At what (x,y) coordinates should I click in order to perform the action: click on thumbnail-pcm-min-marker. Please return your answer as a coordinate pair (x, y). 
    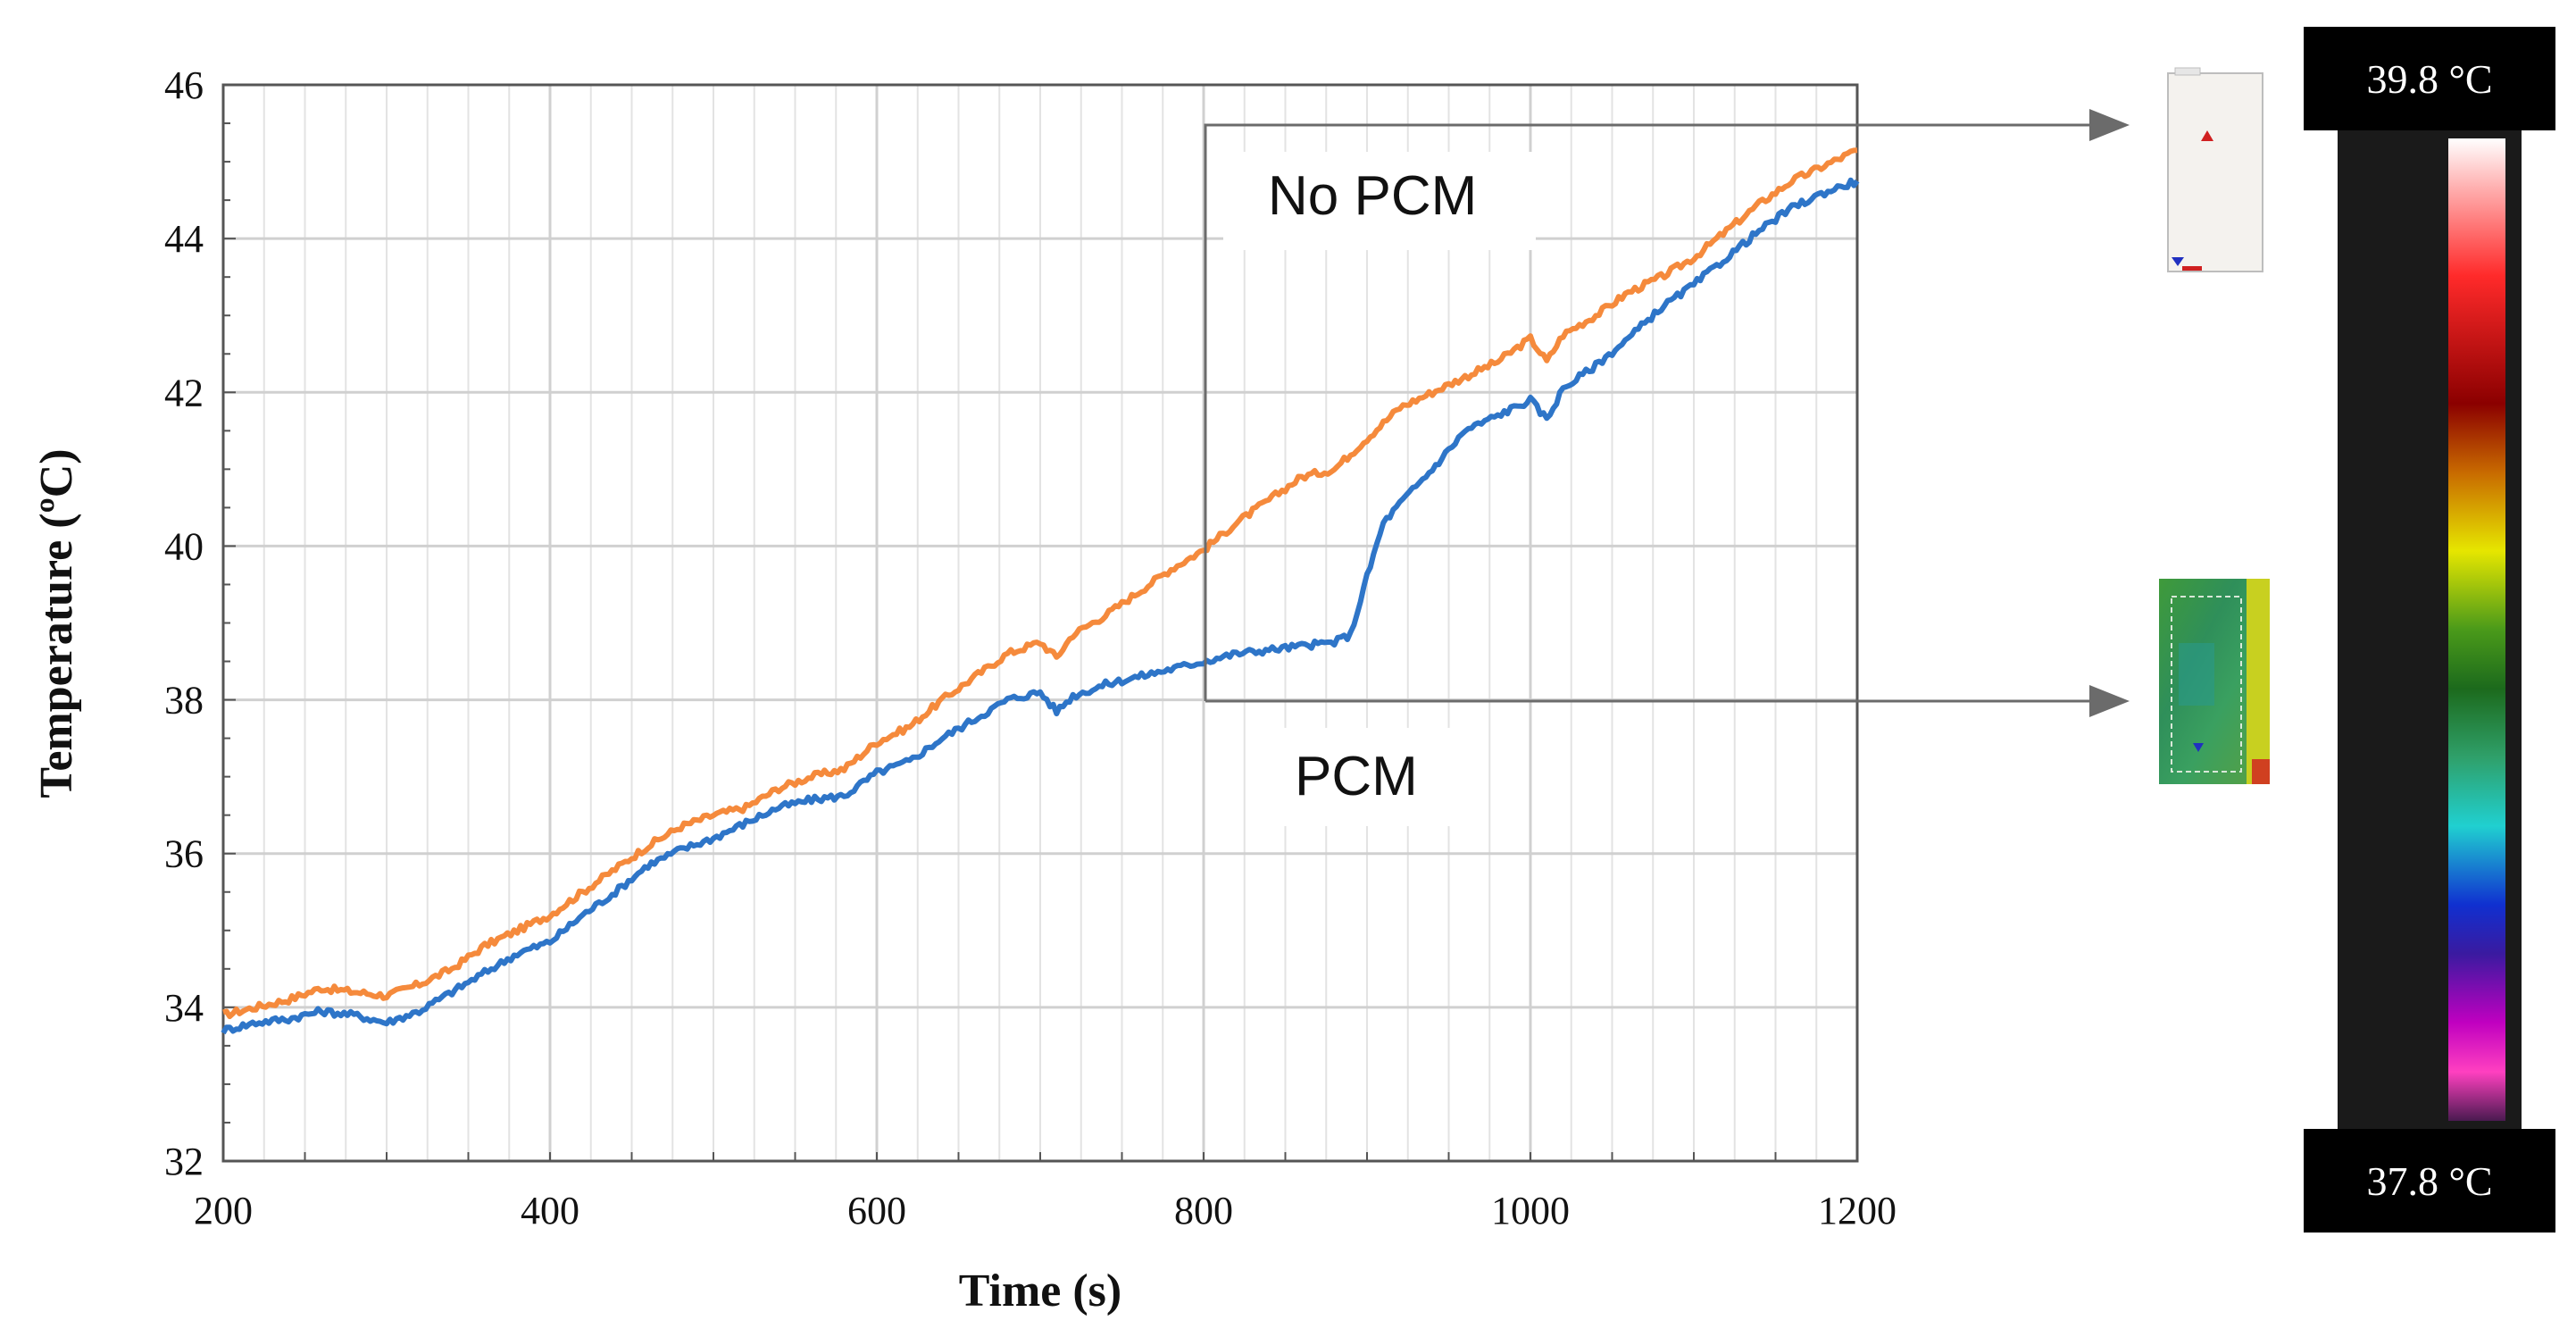
    Looking at the image, I should click on (2198, 747).